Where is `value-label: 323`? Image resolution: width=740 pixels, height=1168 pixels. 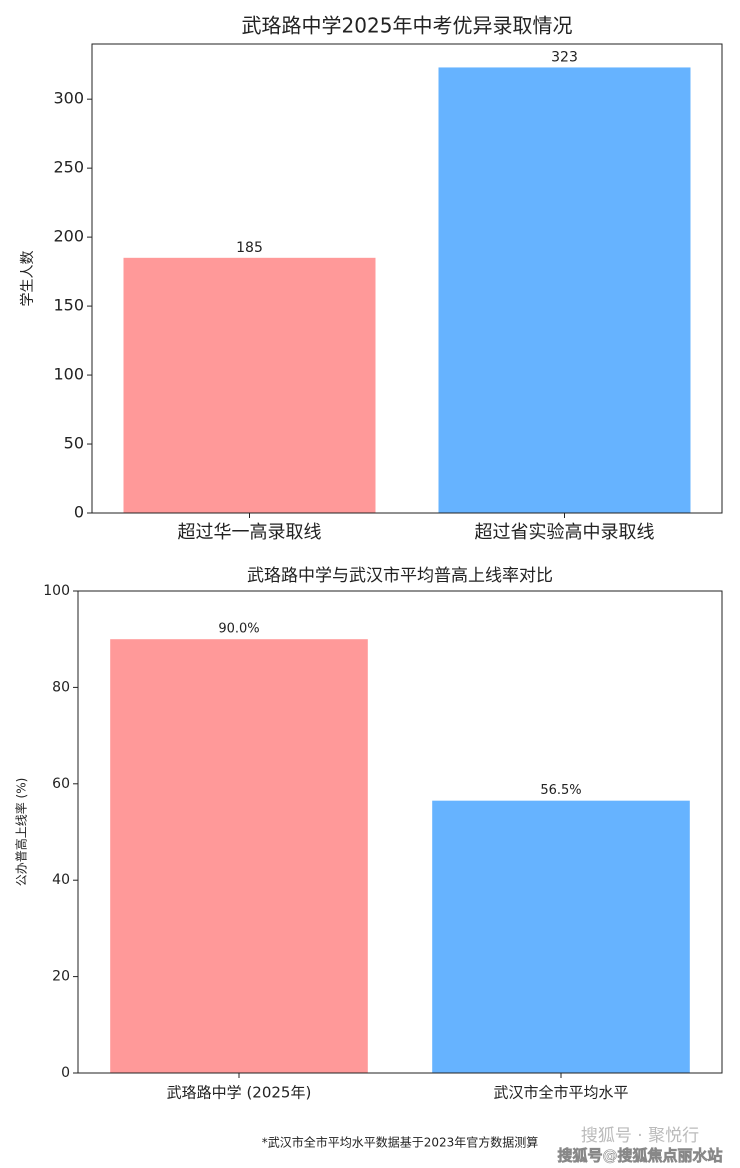
value-label: 323 is located at coordinates (564, 57).